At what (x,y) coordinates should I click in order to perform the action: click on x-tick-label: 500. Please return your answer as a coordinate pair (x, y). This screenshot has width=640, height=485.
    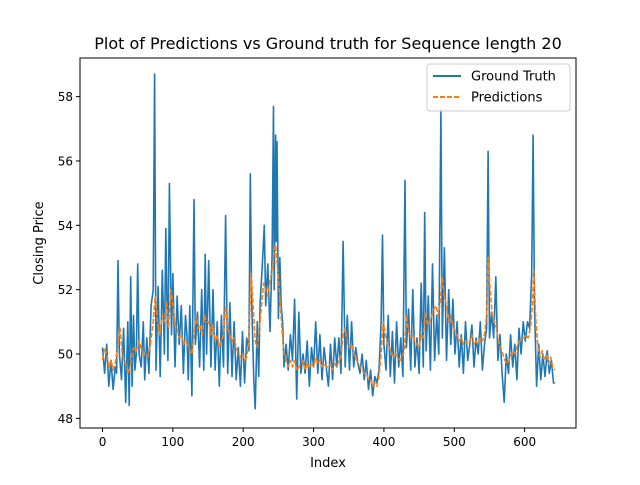
    Looking at the image, I should click on (454, 442).